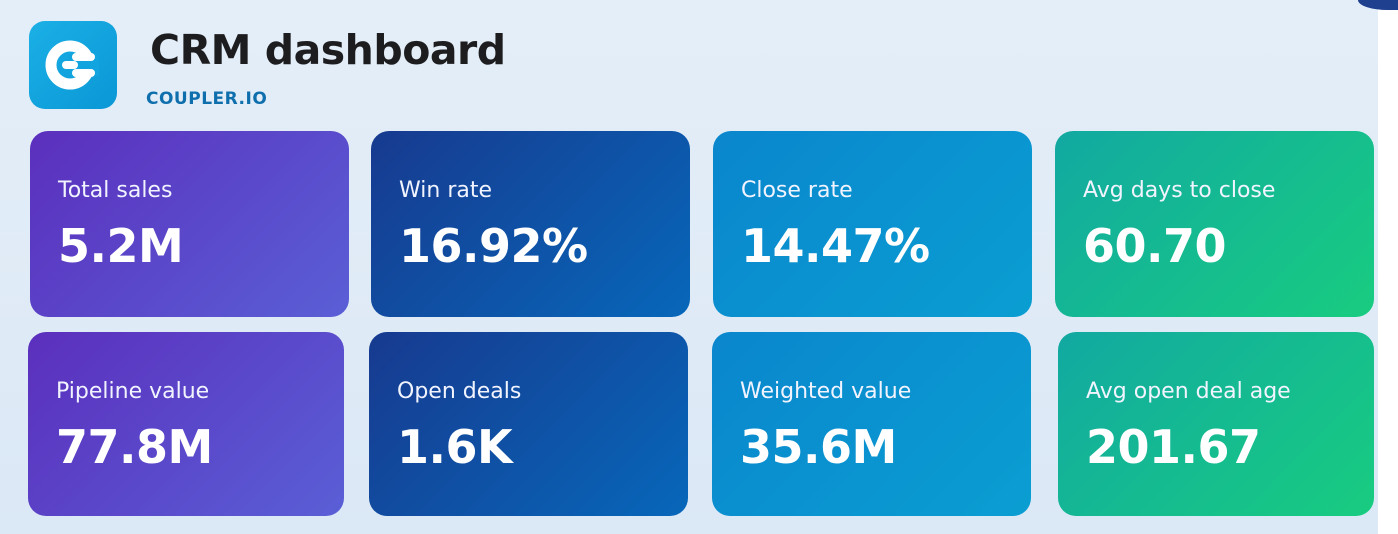 Image resolution: width=1398 pixels, height=534 pixels. What do you see at coordinates (797, 190) in the screenshot?
I see `kpi-label: Close rate` at bounding box center [797, 190].